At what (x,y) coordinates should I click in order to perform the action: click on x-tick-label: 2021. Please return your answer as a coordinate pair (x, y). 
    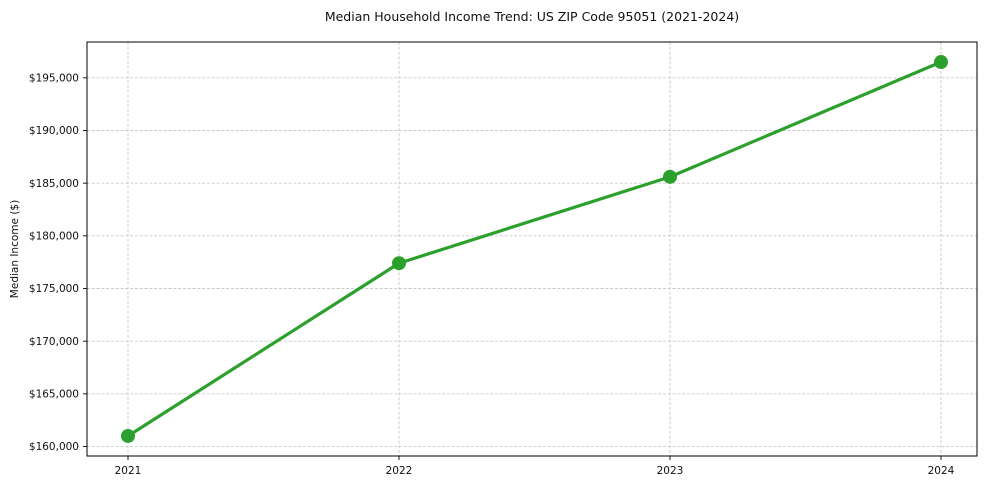
    Looking at the image, I should click on (128, 471).